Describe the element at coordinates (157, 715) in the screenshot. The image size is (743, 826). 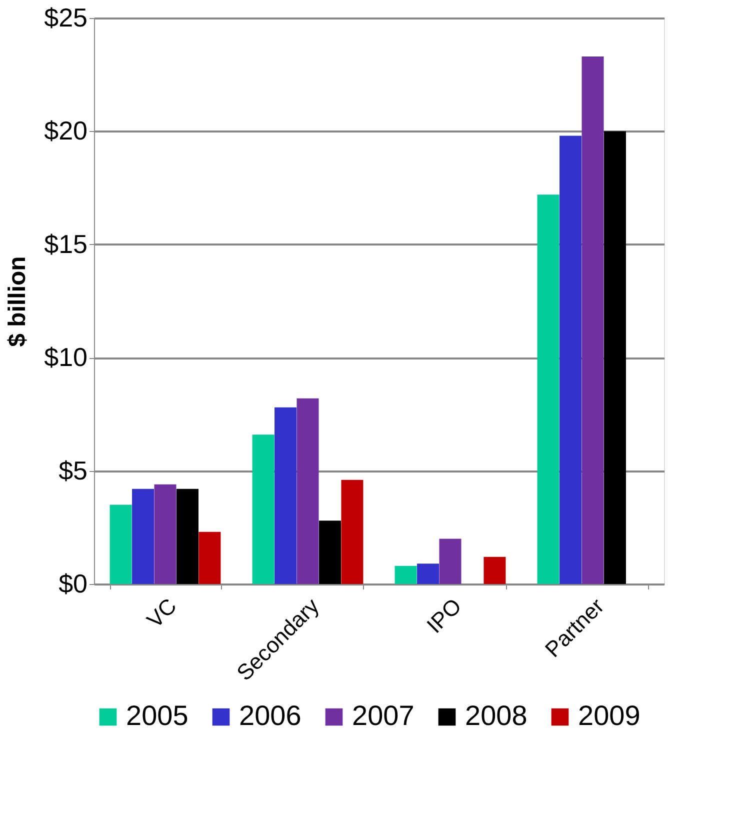
I see `legend-label: 2005` at that location.